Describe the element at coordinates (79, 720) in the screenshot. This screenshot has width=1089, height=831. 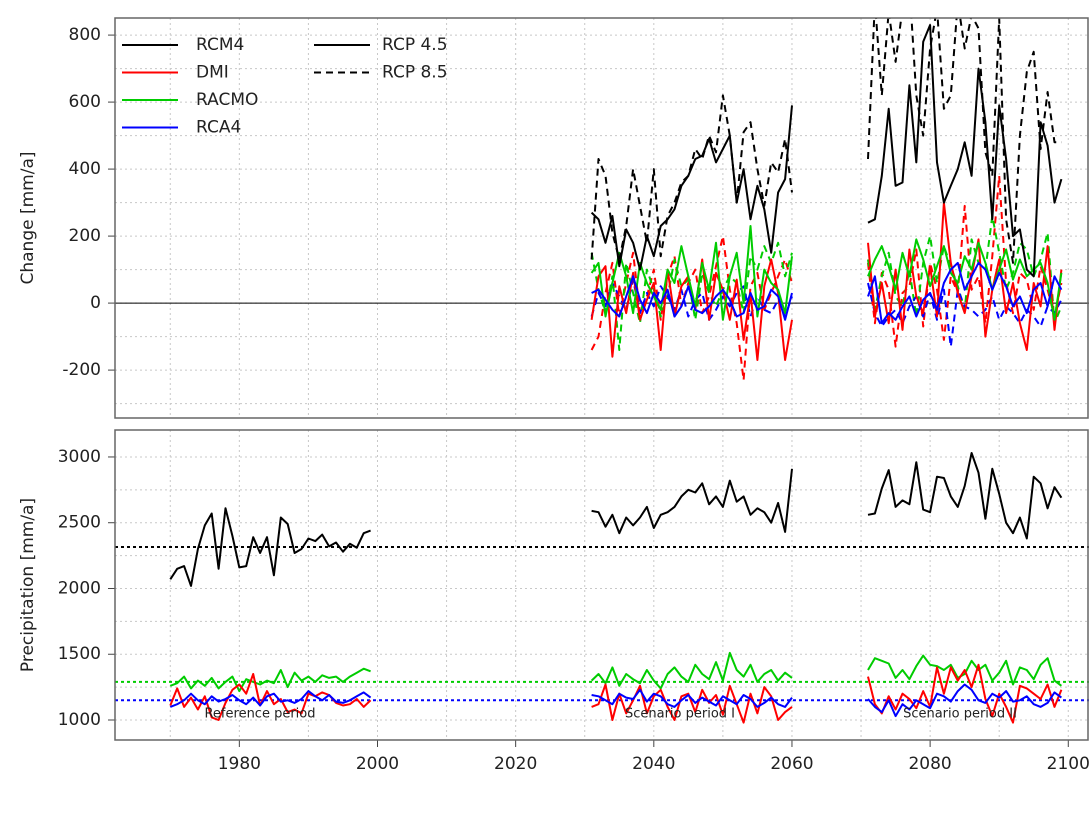
I see `y-tick-label: 1000` at that location.